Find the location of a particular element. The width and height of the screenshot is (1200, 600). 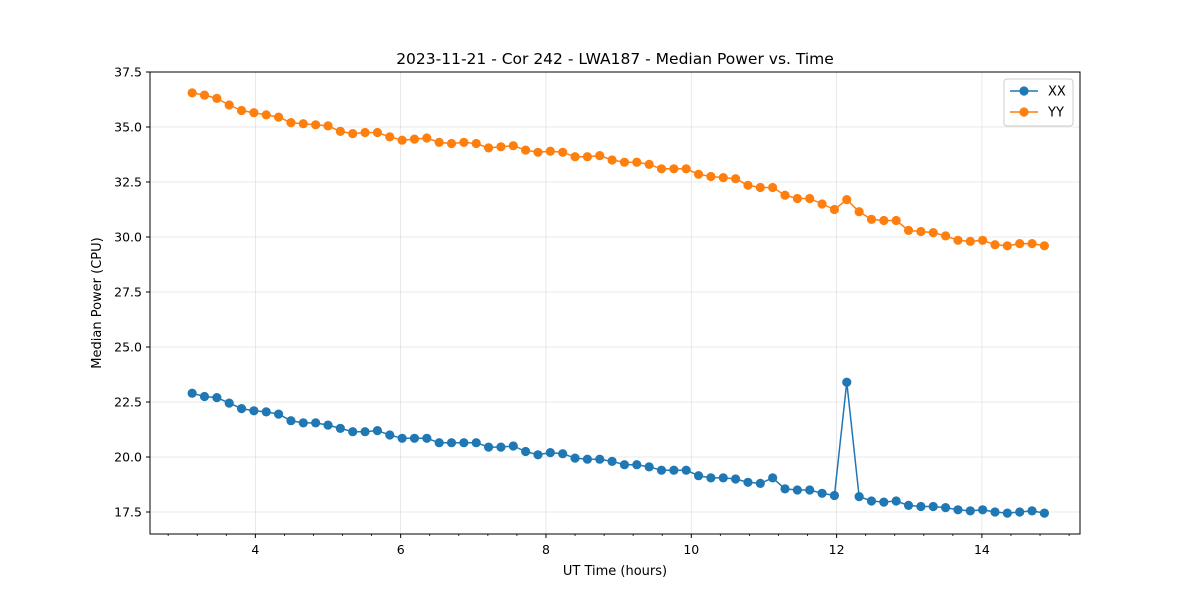

y-tick-label: 37.5 is located at coordinates (128, 72).